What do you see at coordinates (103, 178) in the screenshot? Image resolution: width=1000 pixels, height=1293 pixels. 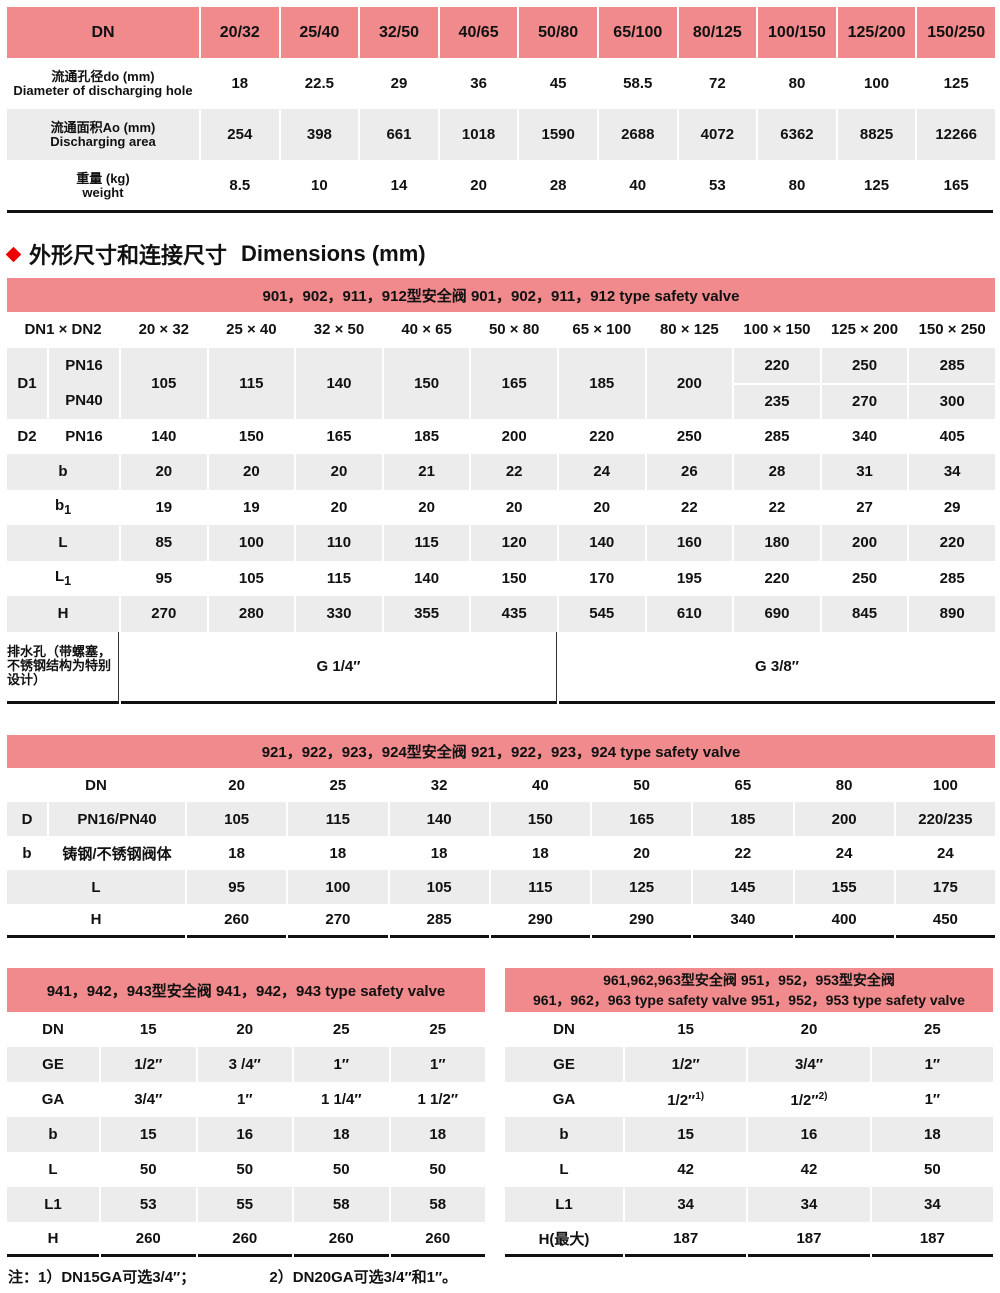 I see `row-label-cn: 重量 (kg)` at bounding box center [103, 178].